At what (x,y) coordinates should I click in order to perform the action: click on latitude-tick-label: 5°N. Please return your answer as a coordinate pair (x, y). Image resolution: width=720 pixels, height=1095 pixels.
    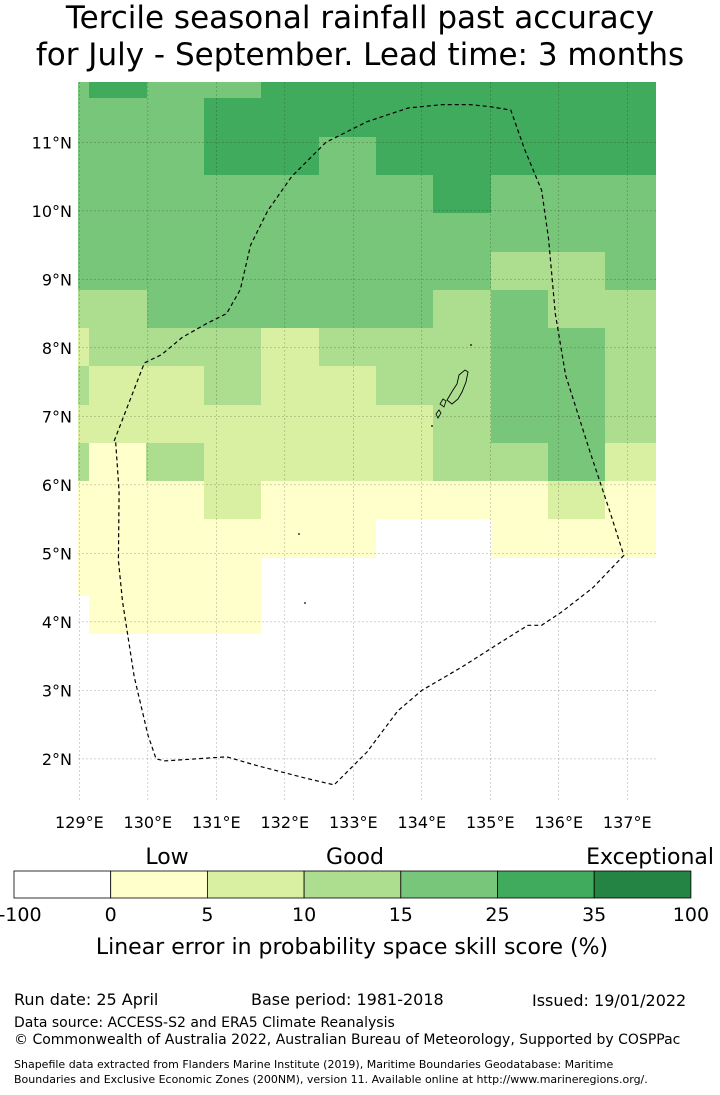
    Looking at the image, I should click on (57, 553).